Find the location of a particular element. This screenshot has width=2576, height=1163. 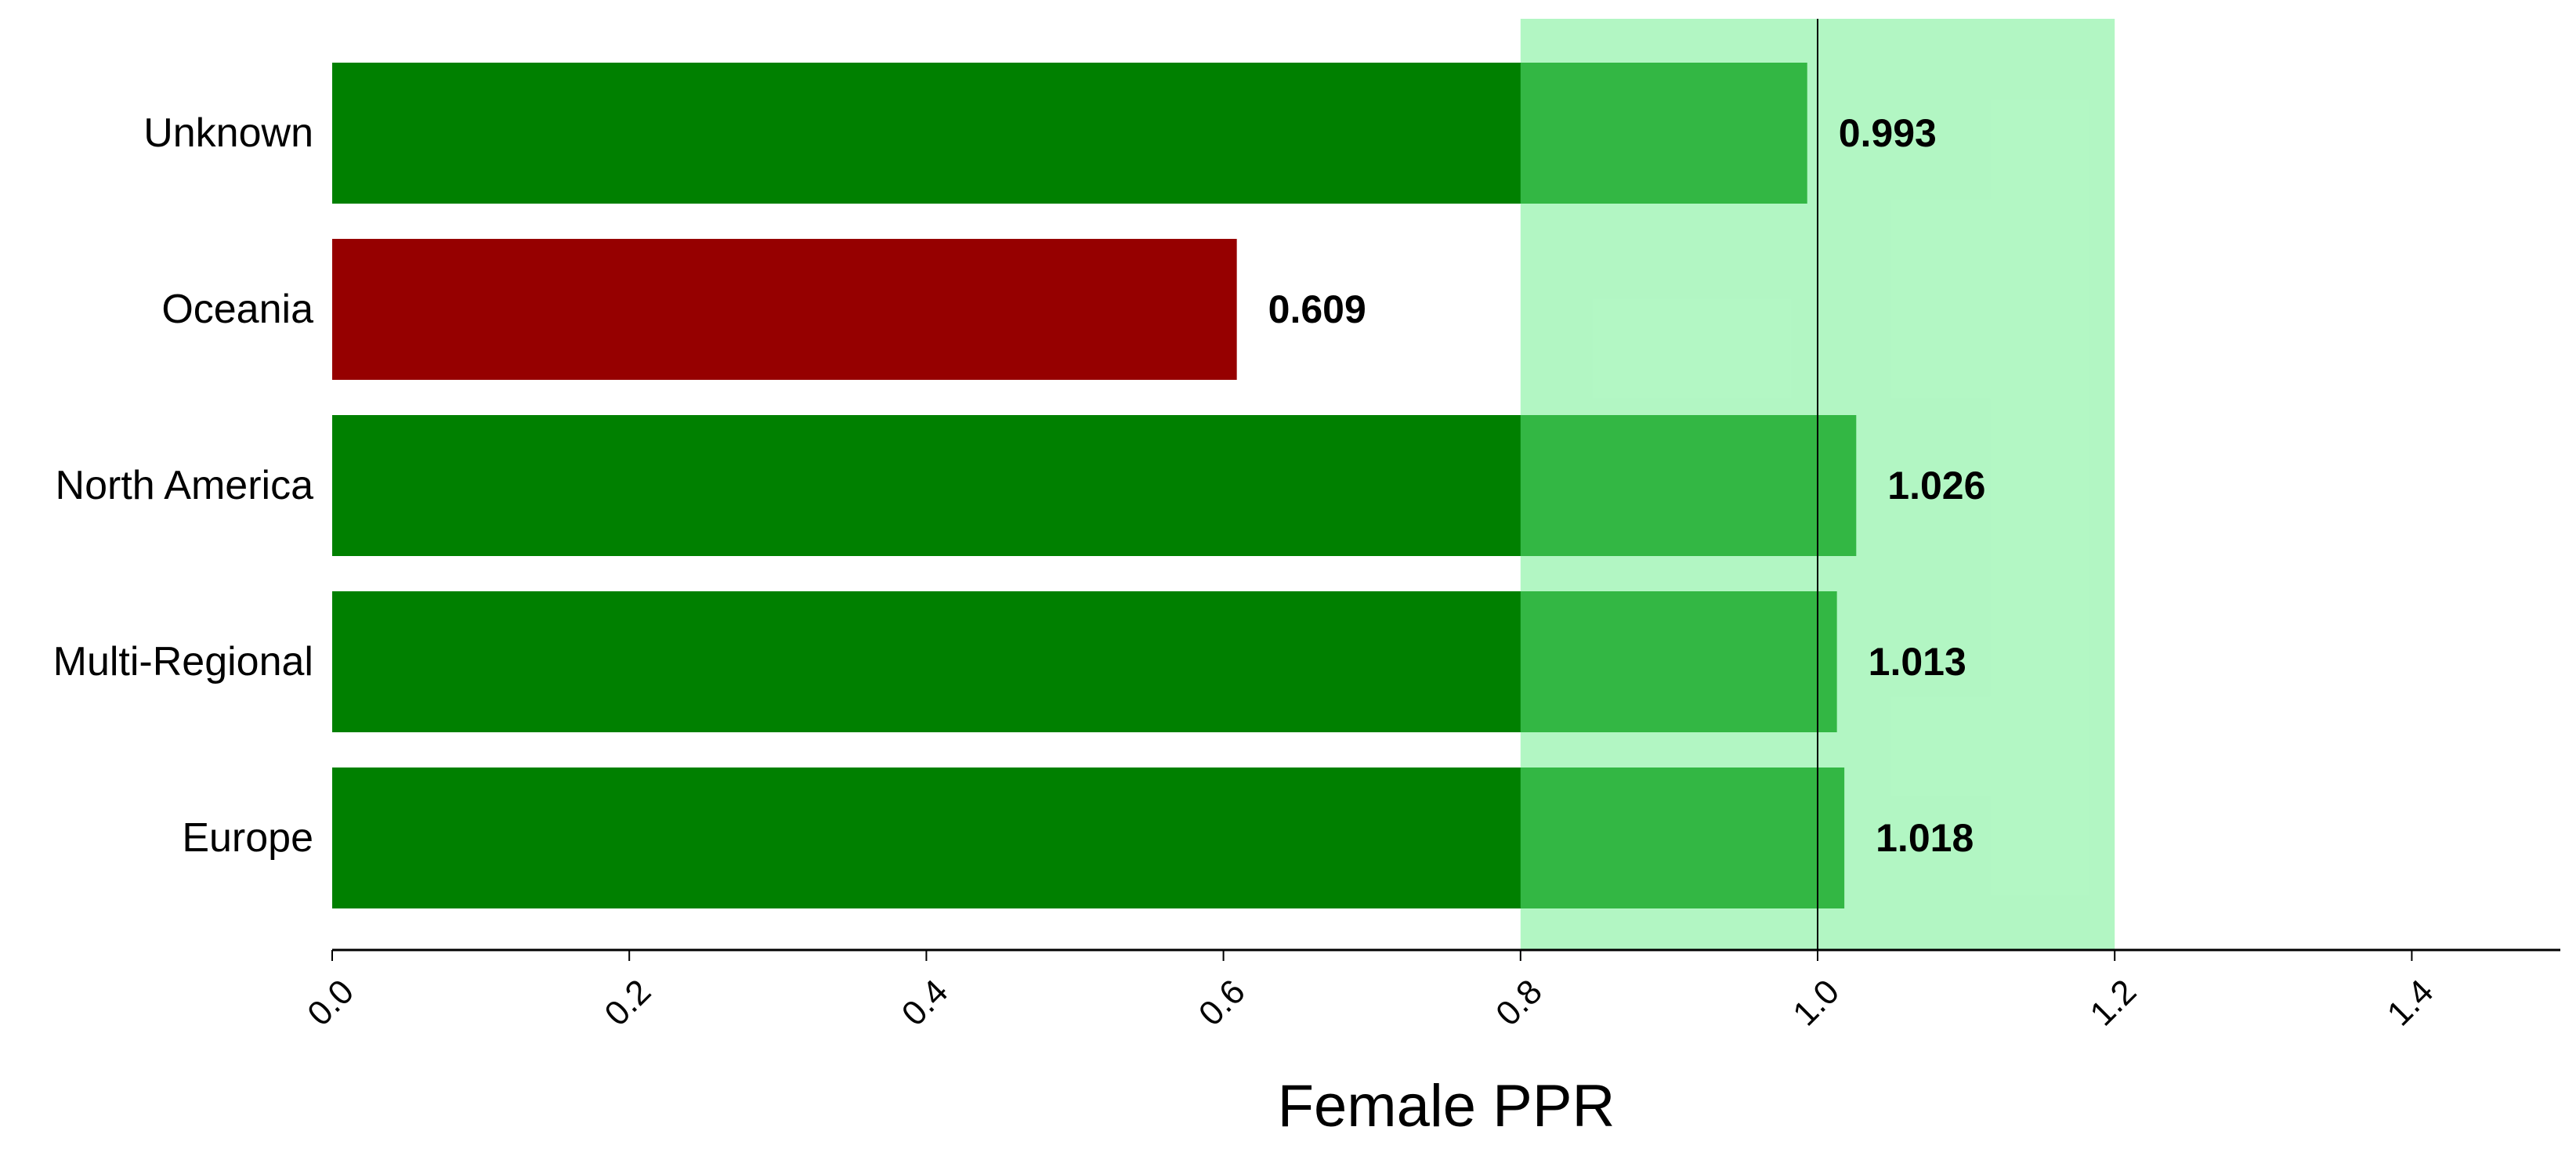

value-label: 0.993 is located at coordinates (1888, 133).